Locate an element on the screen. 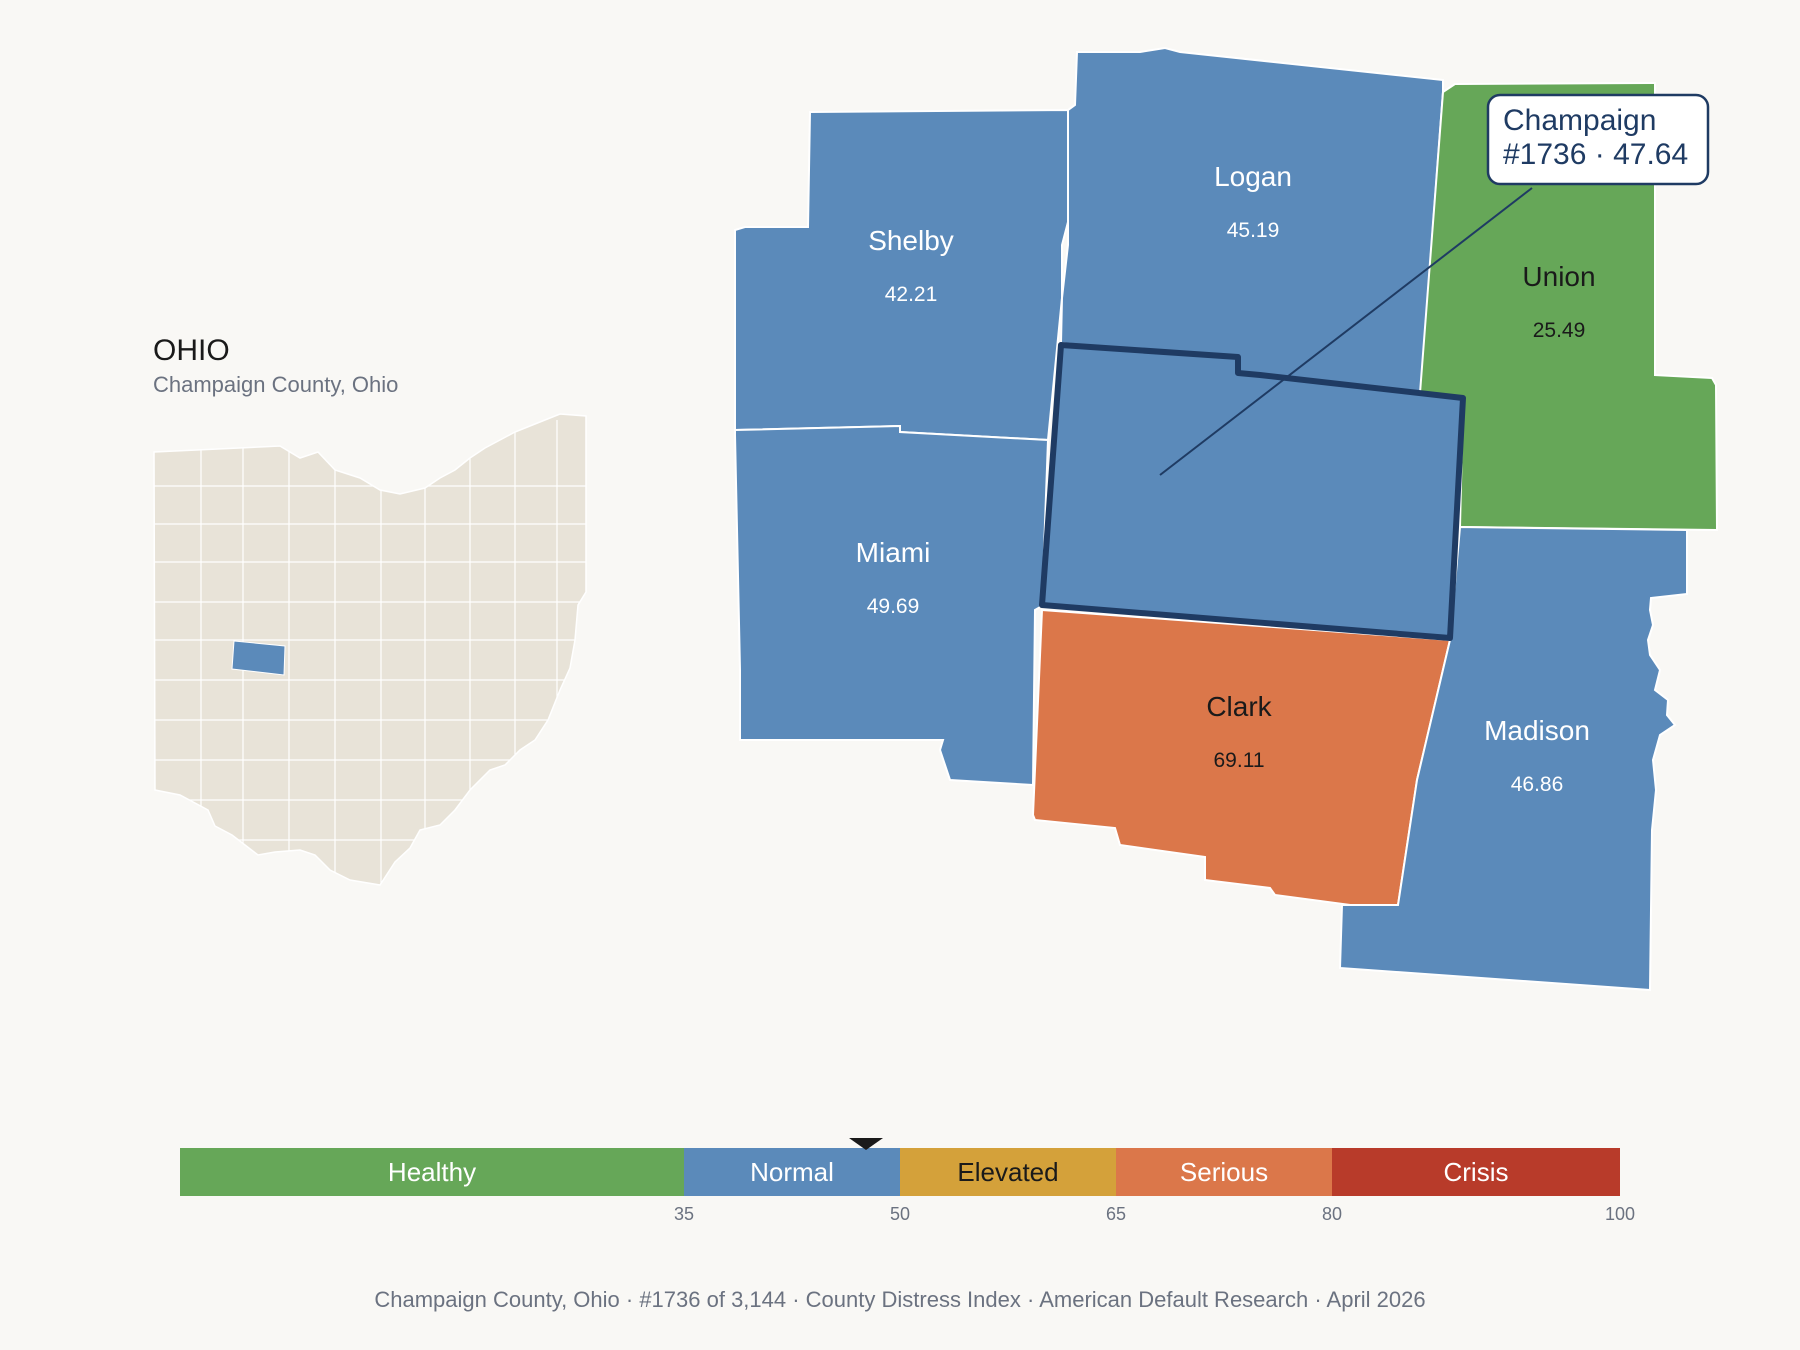 The height and width of the screenshot is (1350, 1800). legend-segment-crisis is located at coordinates (1476, 1172).